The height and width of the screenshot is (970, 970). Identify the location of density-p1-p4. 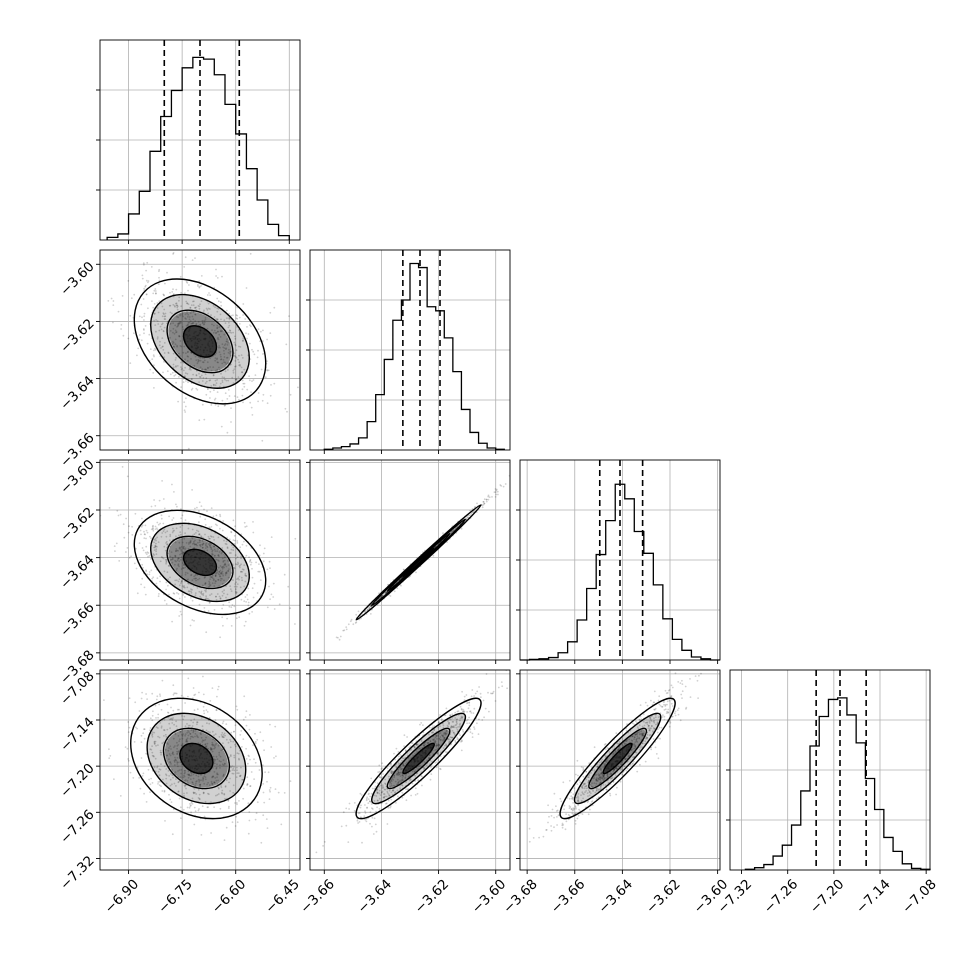
(196, 758).